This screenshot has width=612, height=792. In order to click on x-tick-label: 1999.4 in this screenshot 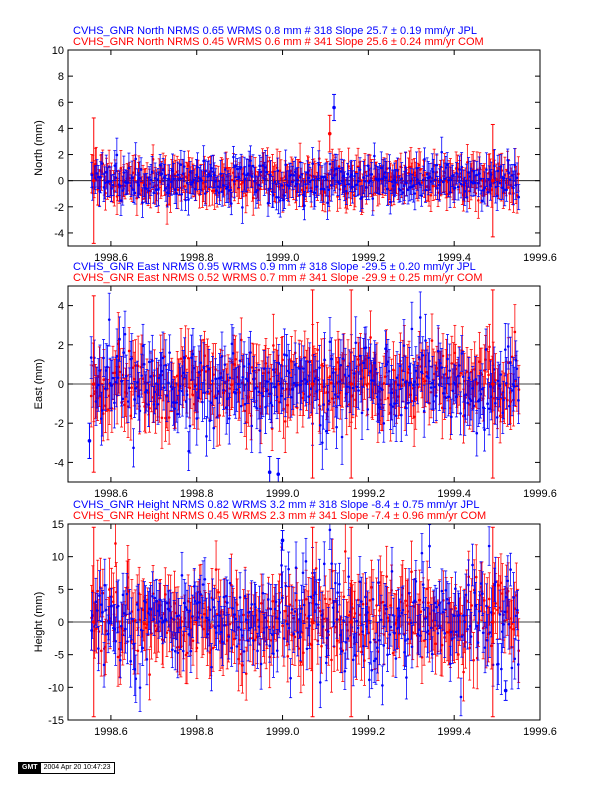, I will do `click(454, 258)`.